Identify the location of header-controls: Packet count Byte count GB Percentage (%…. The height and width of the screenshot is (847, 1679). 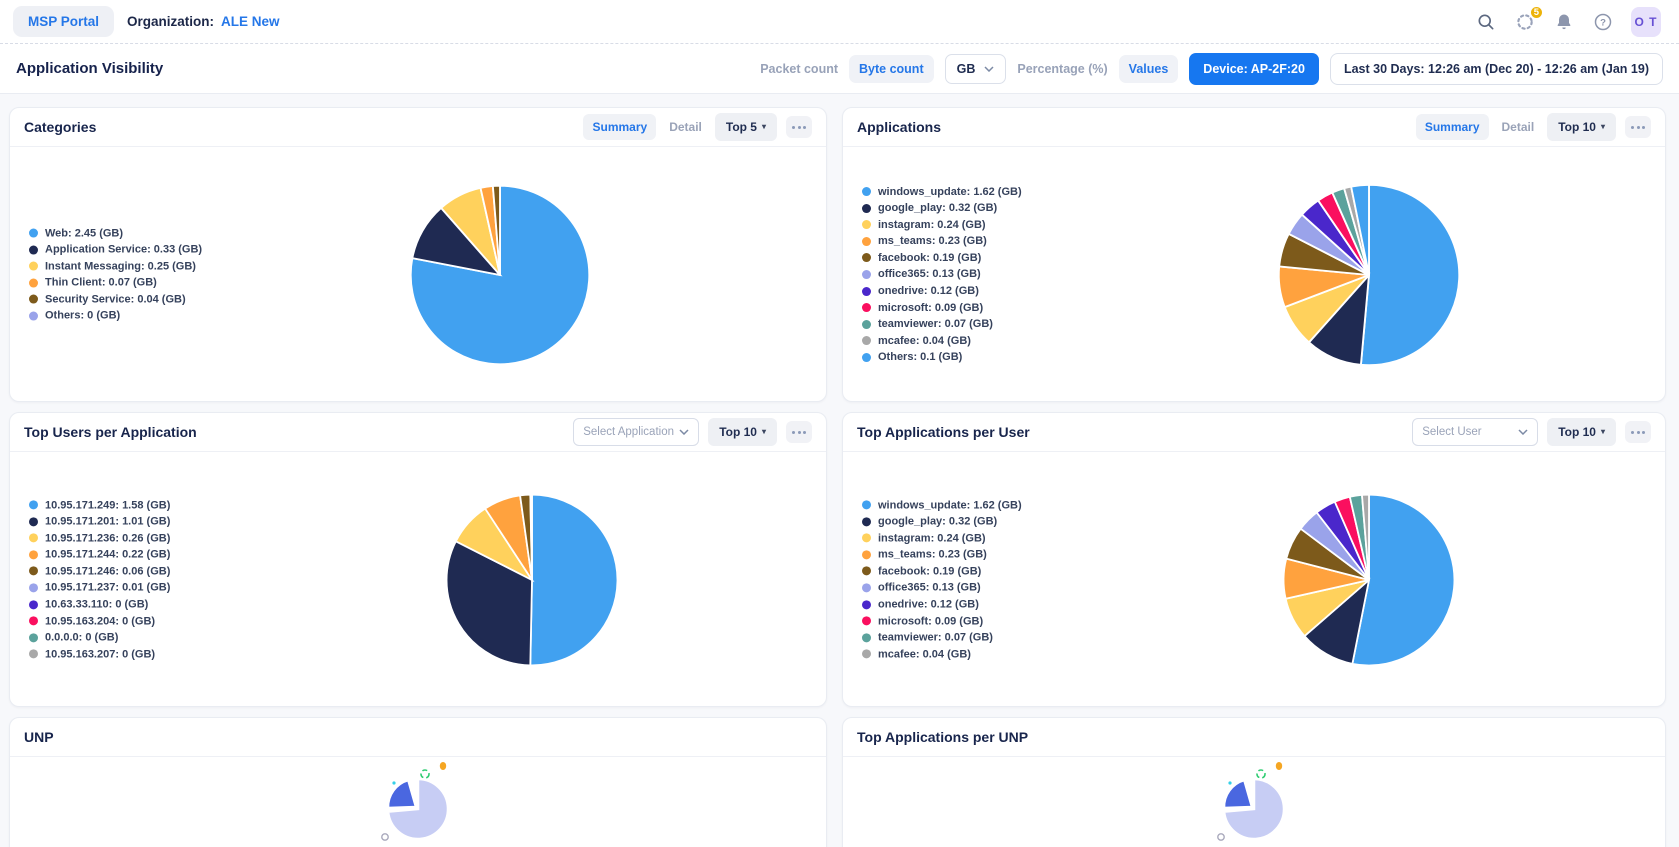
(1211, 68).